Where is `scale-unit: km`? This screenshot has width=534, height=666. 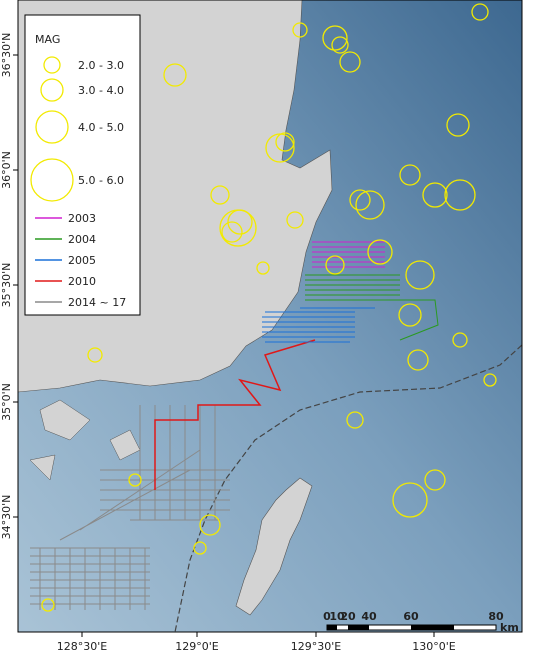 scale-unit: km is located at coordinates (509, 627).